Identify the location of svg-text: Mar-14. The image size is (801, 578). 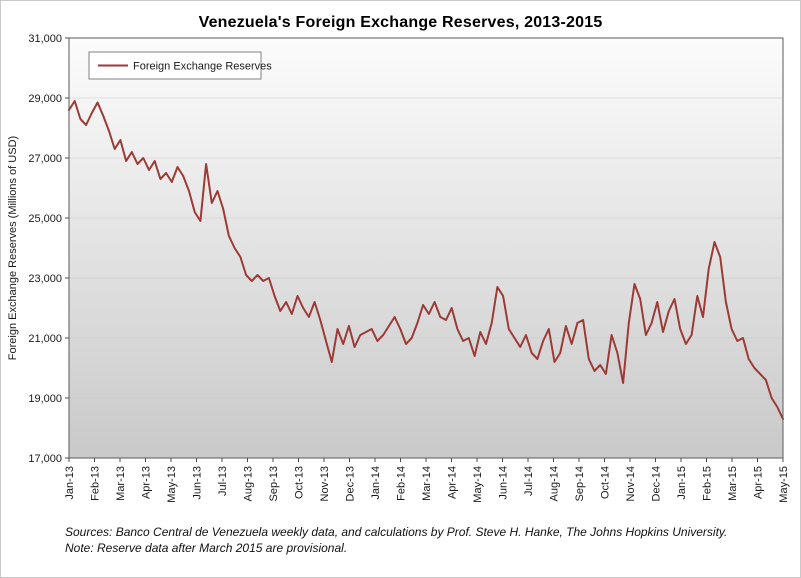
(427, 483).